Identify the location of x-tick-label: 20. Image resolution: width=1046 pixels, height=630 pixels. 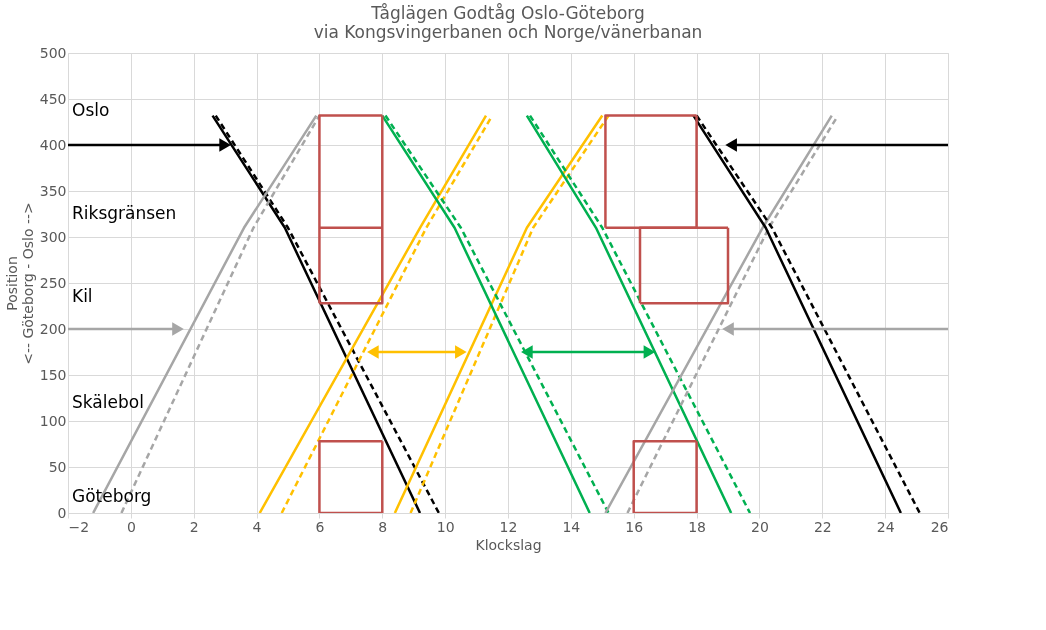
(760, 526).